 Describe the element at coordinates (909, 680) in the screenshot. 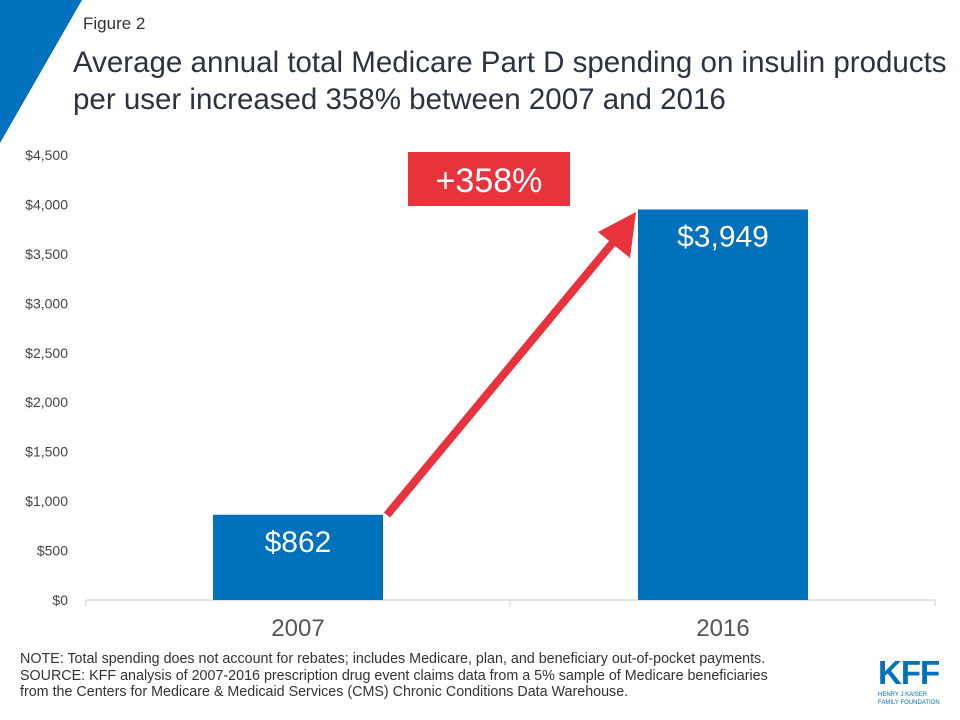

I see `kff-logo: KFF HENRY J KAISER FAMILY FOUNDATION` at that location.